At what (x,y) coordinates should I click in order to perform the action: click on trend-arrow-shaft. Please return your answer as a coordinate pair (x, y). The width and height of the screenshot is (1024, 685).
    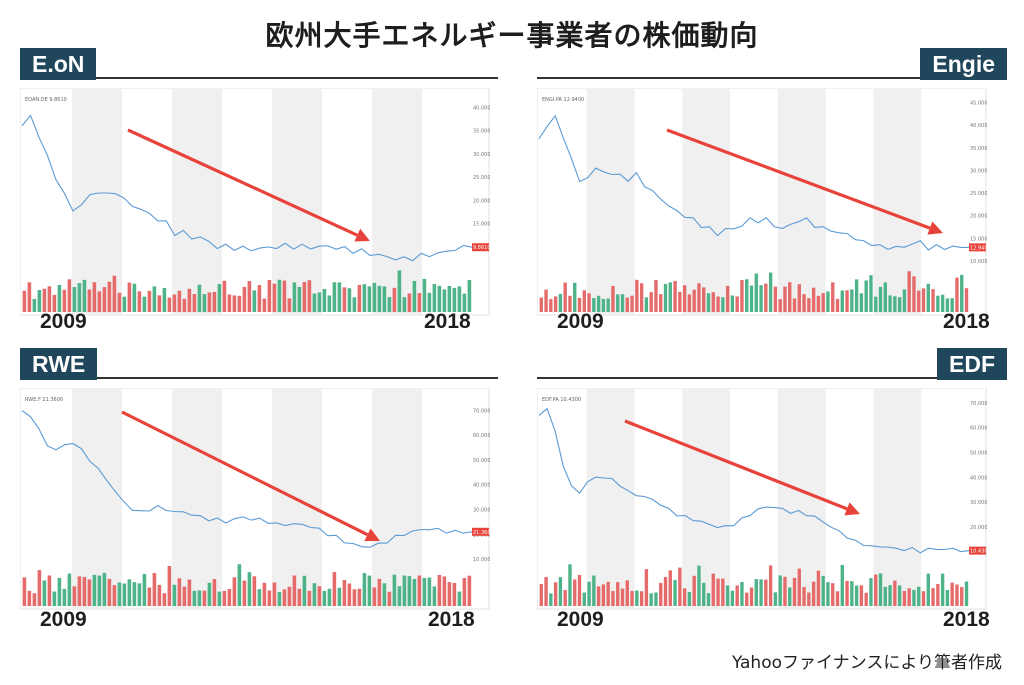
    Looking at the image, I should click on (736, 465).